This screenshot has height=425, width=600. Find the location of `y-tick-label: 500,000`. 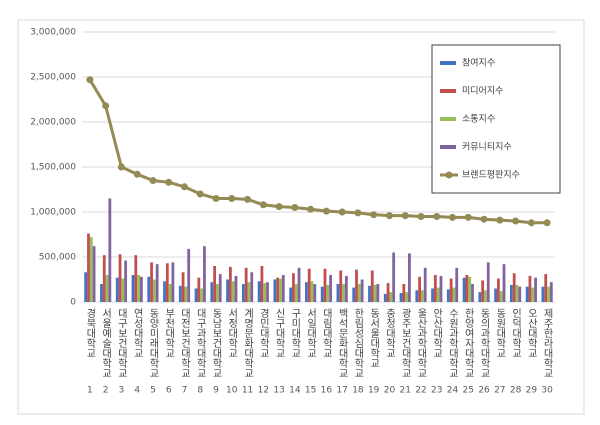

y-tick-label: 500,000 is located at coordinates (57, 258).